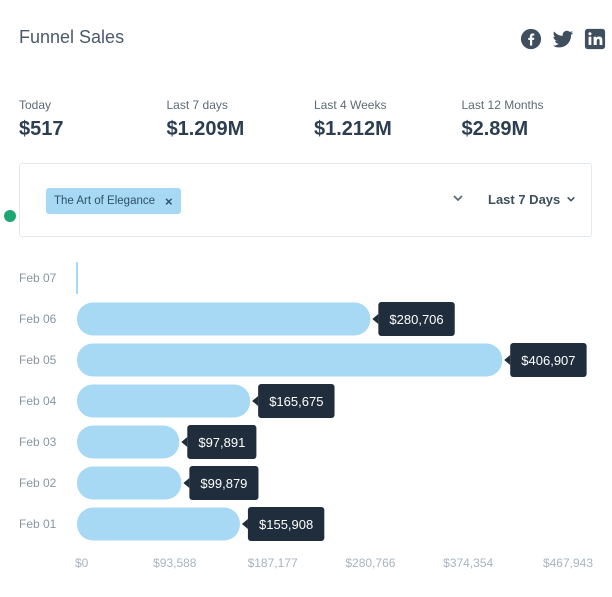 This screenshot has height=597, width=612. I want to click on x-tick-label: $467,943, so click(568, 563).